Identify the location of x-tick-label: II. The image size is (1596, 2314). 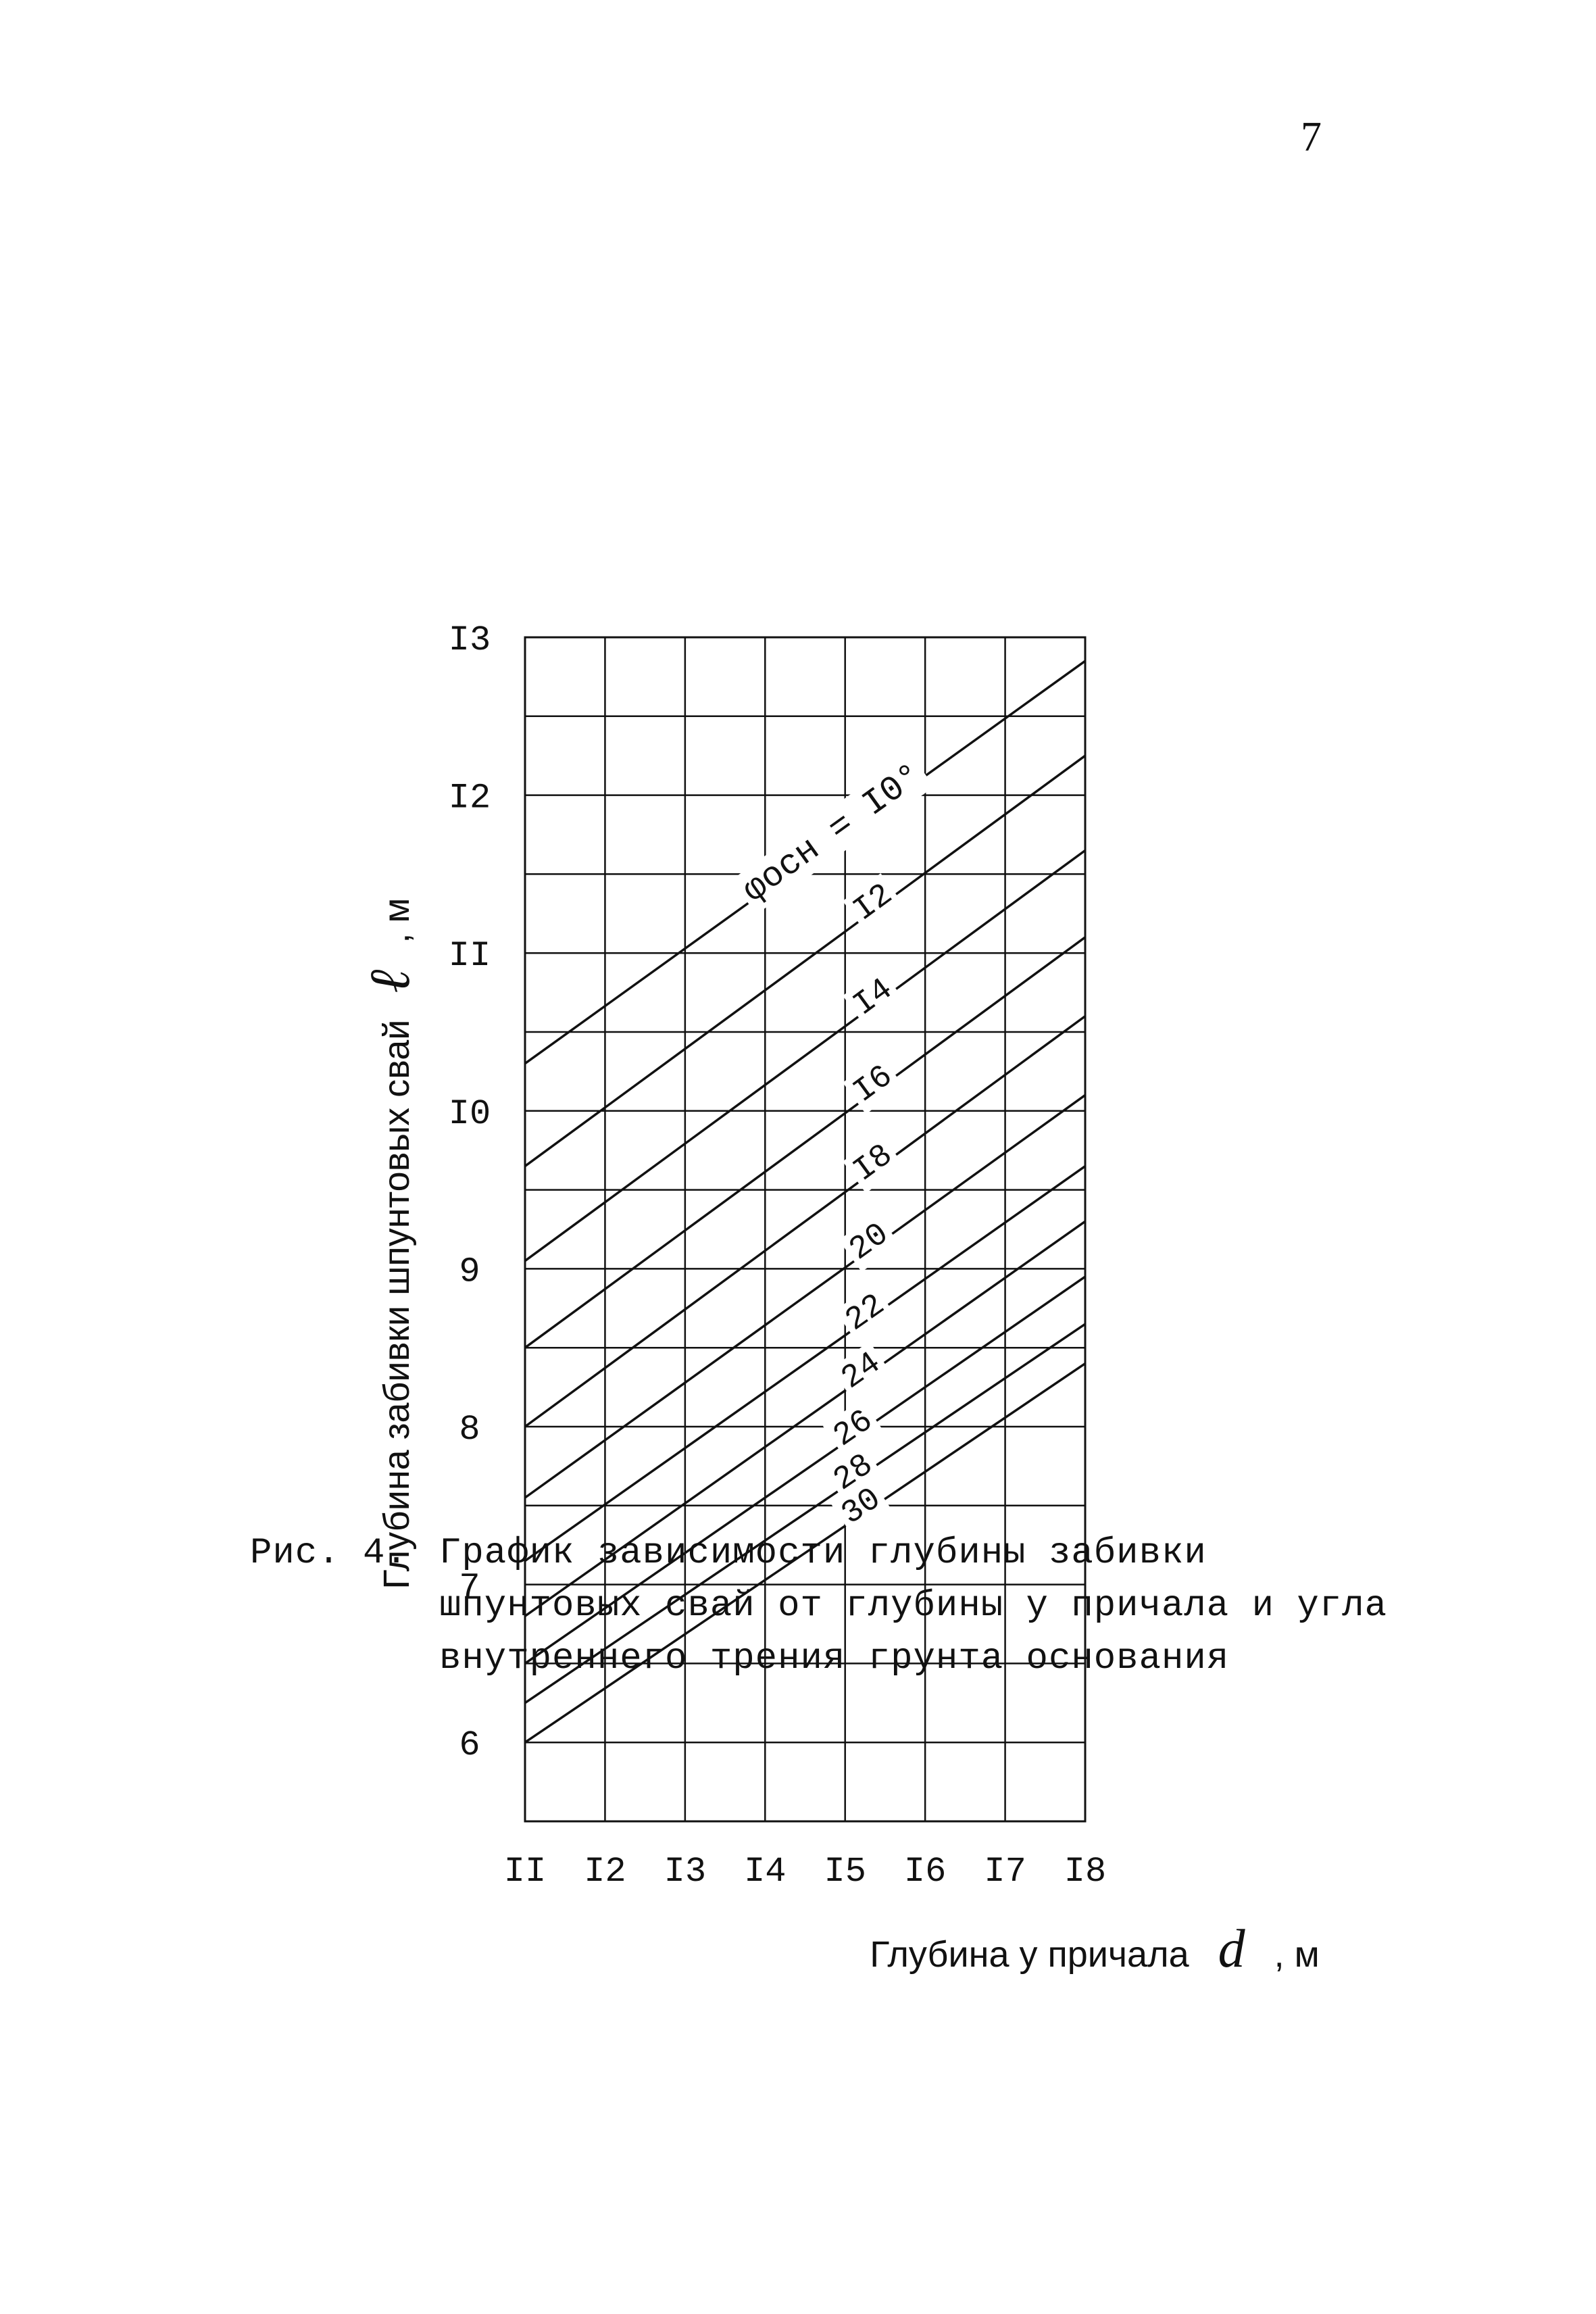
(525, 1872).